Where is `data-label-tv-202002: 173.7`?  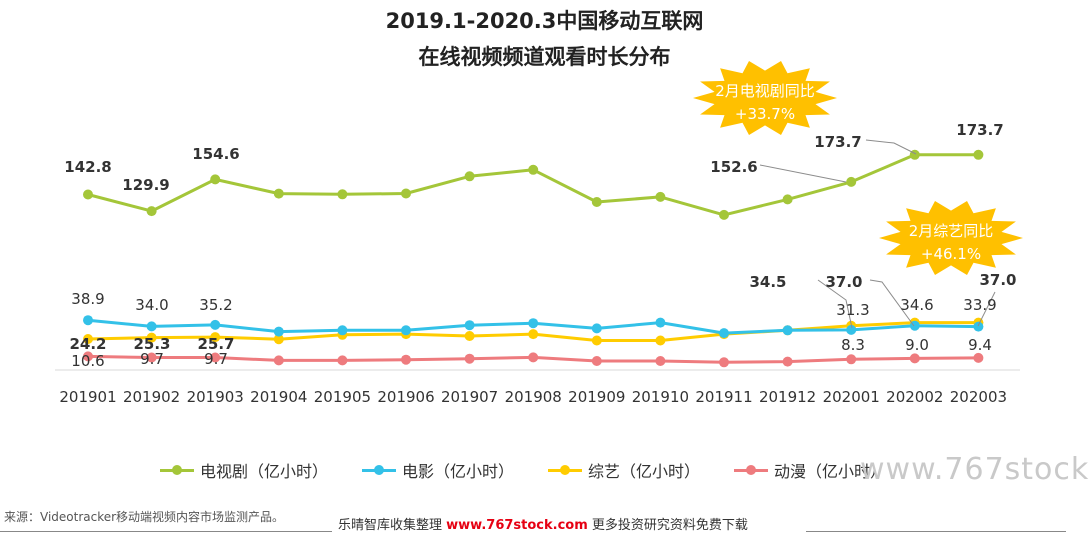 data-label-tv-202002: 173.7 is located at coordinates (837, 142).